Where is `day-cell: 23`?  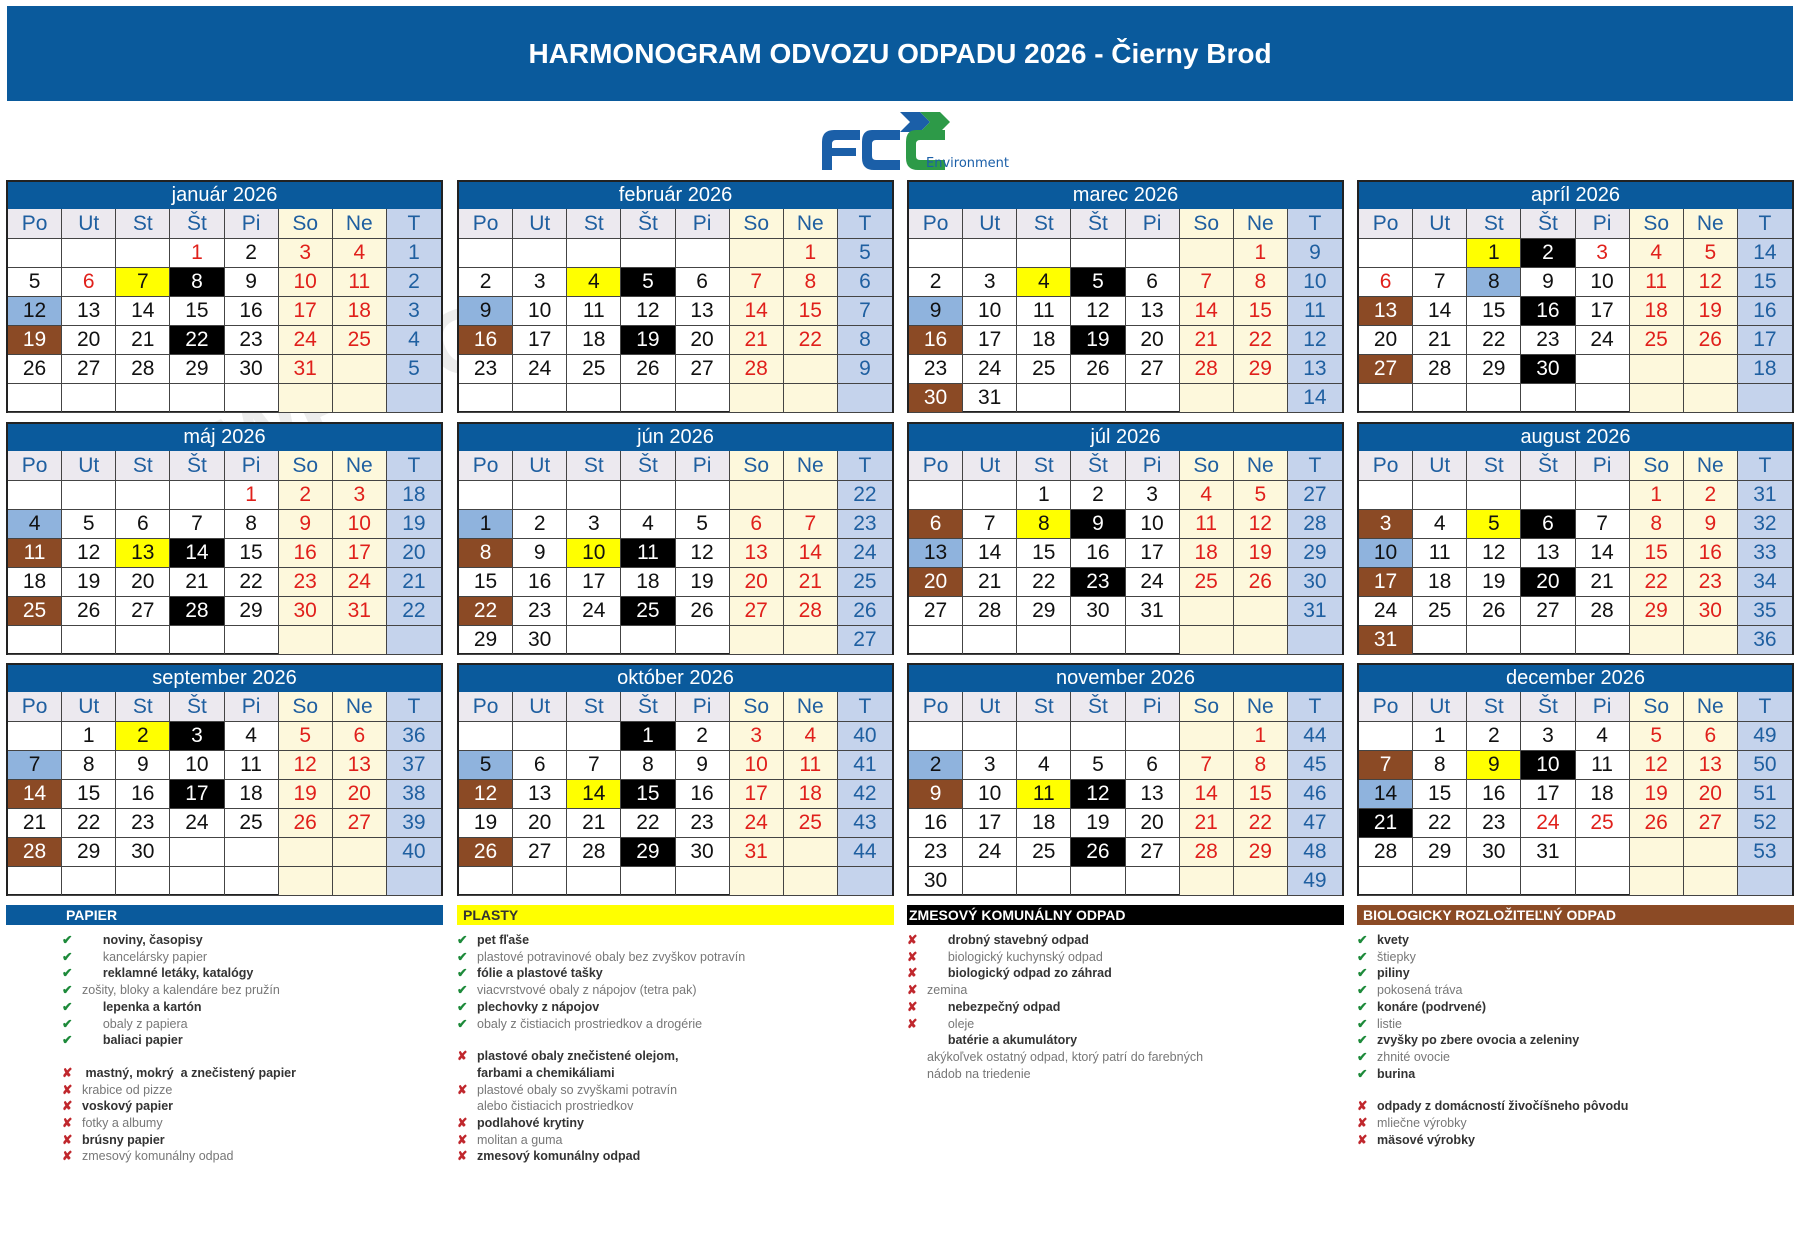 day-cell: 23 is located at coordinates (702, 823).